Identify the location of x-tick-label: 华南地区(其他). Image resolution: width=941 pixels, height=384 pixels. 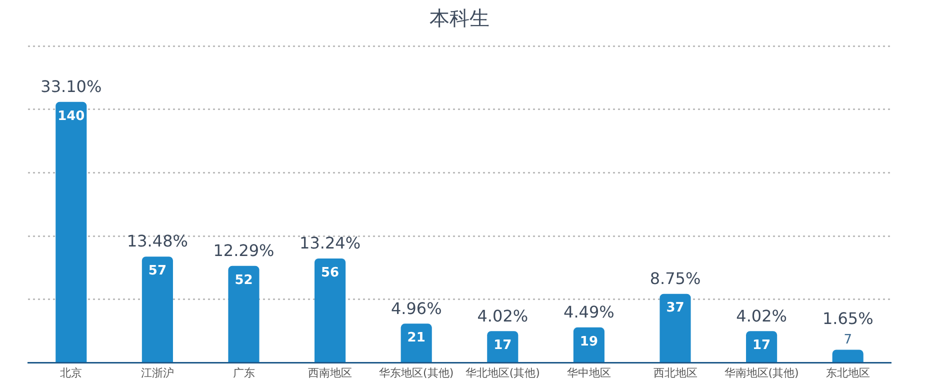
(761, 373).